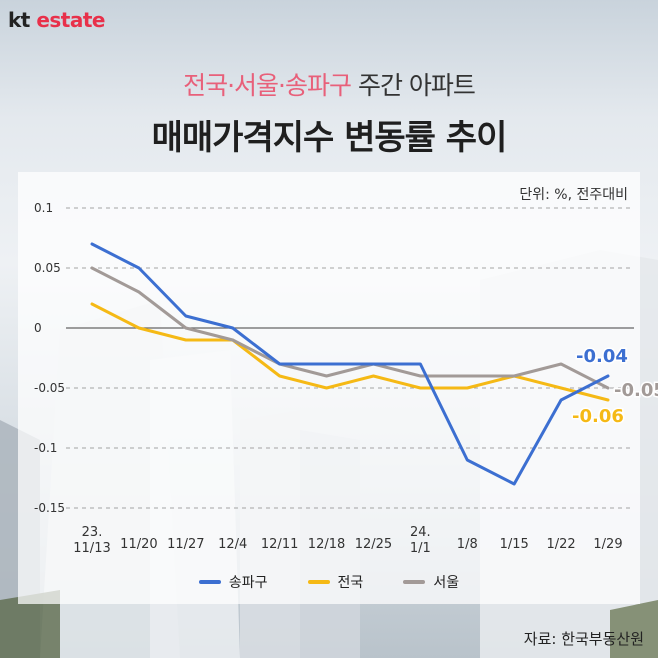 This screenshot has height=658, width=658. I want to click on legend-label: 송파구, so click(248, 583).